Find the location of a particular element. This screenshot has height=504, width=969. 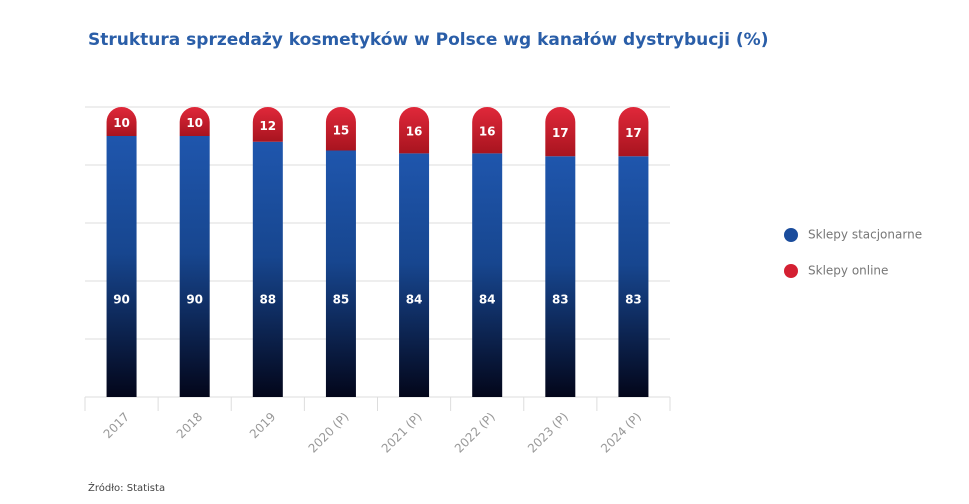

x-tick-label: 2024 (P) is located at coordinates (621, 433).